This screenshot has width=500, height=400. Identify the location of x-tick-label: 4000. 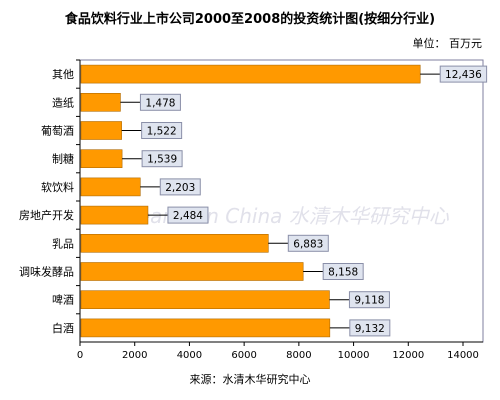
(189, 355).